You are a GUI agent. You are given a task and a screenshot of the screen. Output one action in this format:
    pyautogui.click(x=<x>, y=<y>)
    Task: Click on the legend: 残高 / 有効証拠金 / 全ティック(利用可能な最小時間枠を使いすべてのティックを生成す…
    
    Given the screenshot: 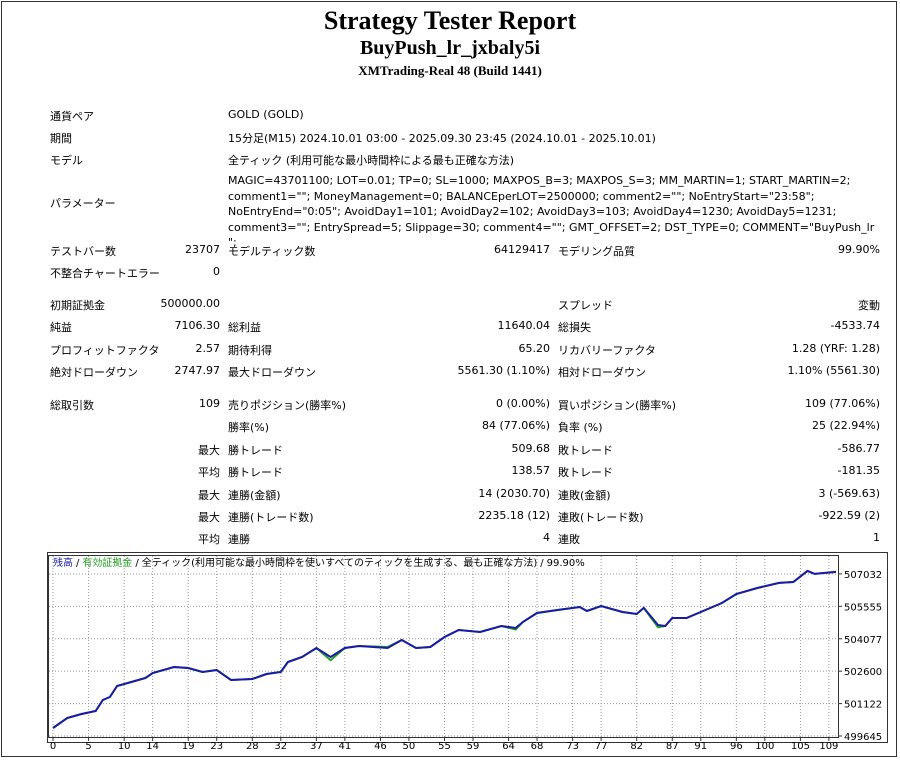 What is the action you would take?
    pyautogui.click(x=319, y=562)
    